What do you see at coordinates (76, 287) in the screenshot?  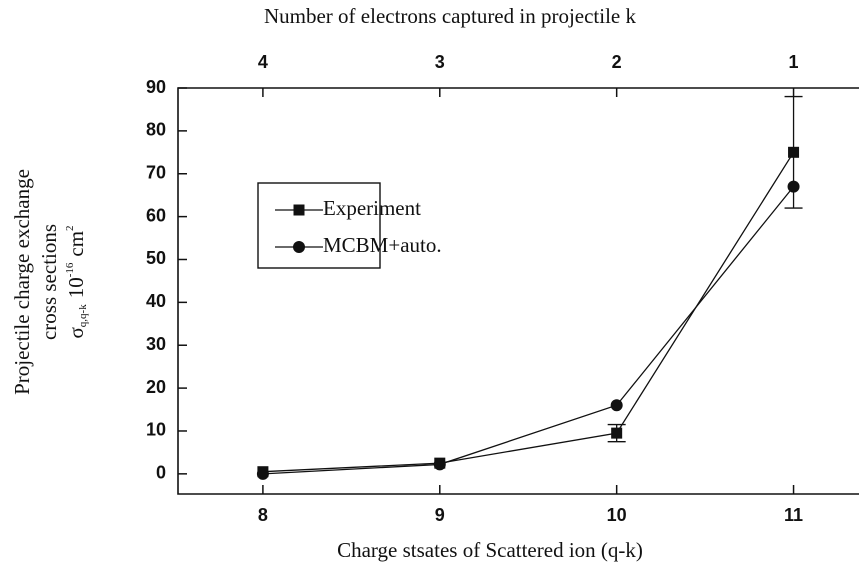 I see `factor: 10` at bounding box center [76, 287].